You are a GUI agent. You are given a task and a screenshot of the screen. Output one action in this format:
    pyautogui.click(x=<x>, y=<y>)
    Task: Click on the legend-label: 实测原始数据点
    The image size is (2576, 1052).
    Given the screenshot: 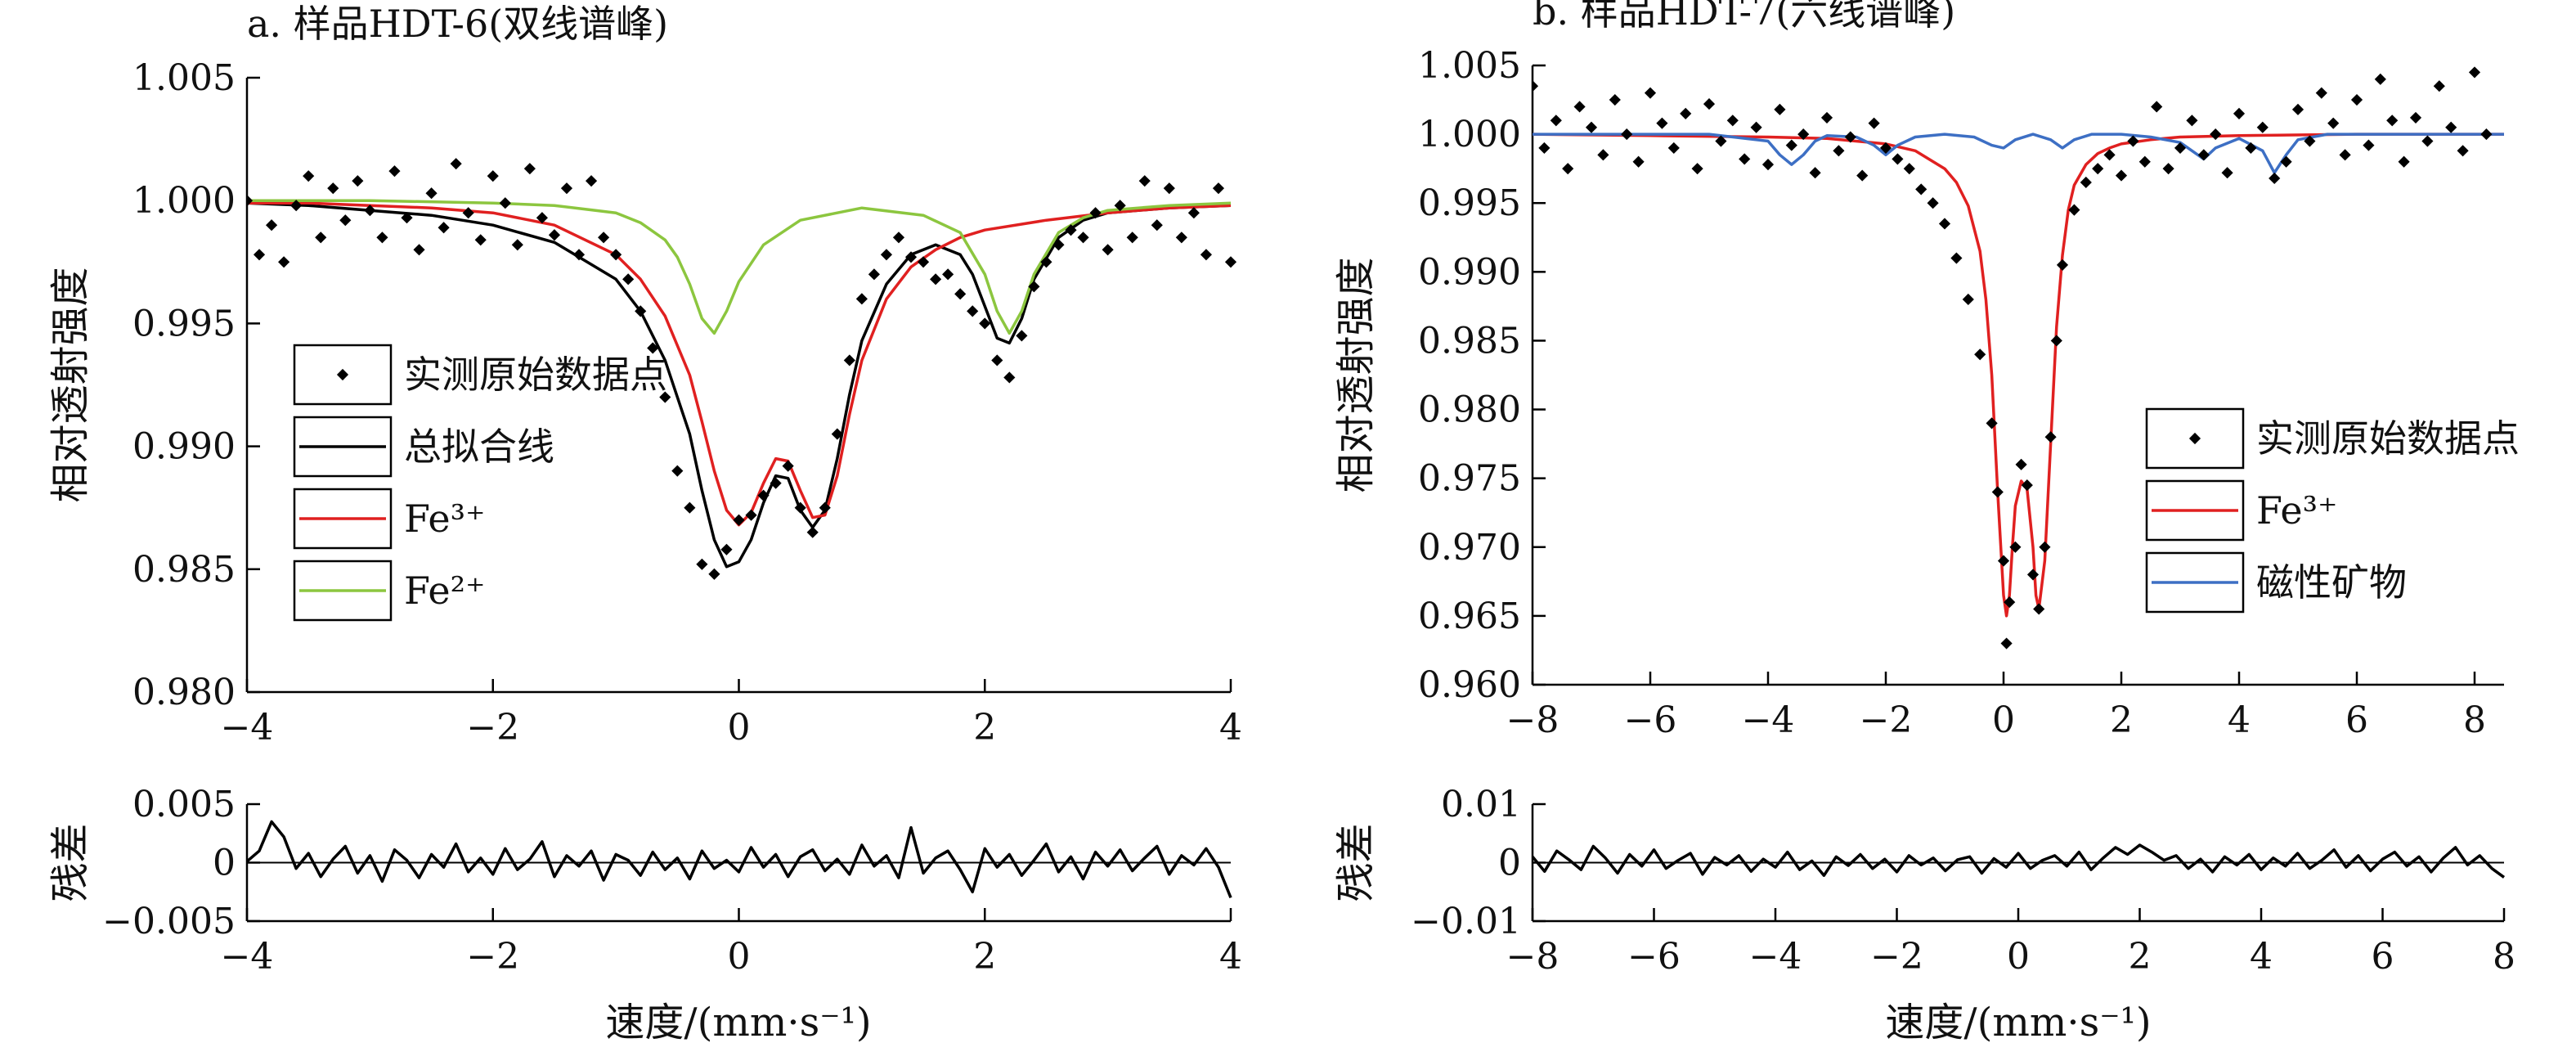 What is the action you would take?
    pyautogui.click(x=2388, y=438)
    